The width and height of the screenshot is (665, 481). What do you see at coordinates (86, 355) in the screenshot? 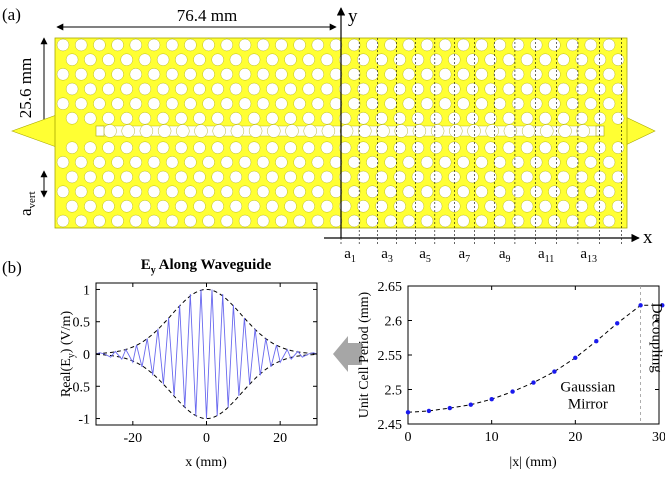
I see `y-tick-label: 0` at bounding box center [86, 355].